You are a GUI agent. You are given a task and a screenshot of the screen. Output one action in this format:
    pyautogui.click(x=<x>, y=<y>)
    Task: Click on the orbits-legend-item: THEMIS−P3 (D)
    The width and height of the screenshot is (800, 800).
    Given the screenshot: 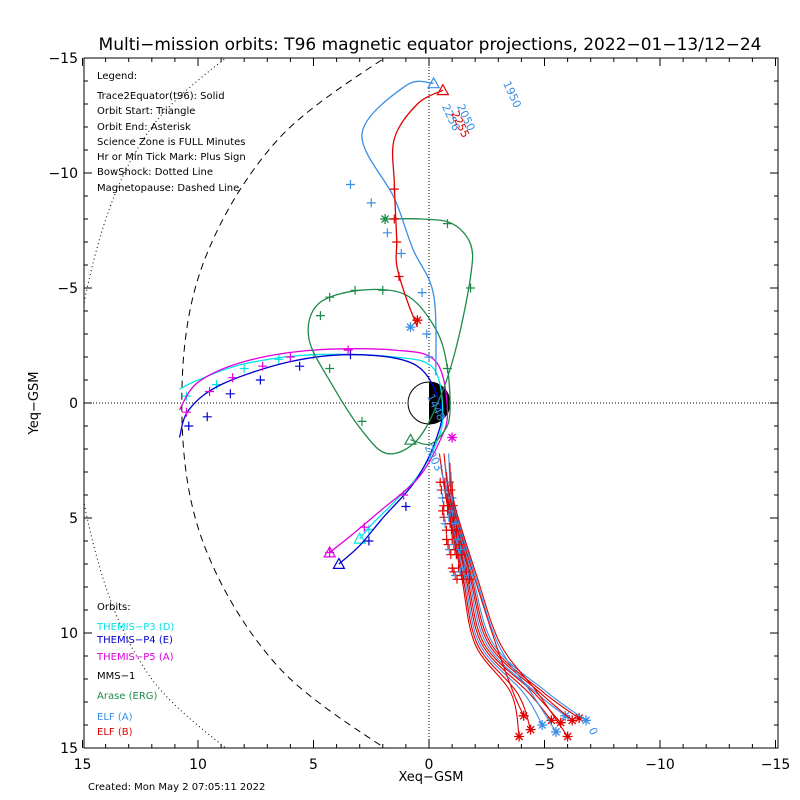 What is the action you would take?
    pyautogui.click(x=135, y=627)
    